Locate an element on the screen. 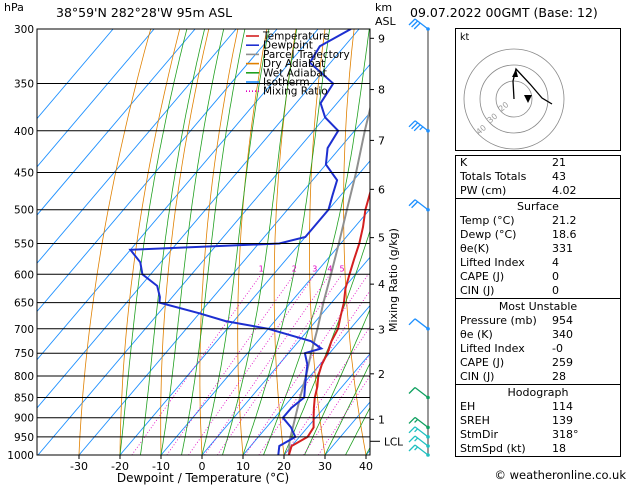  row-label: CIN (J) is located at coordinates (477, 290).